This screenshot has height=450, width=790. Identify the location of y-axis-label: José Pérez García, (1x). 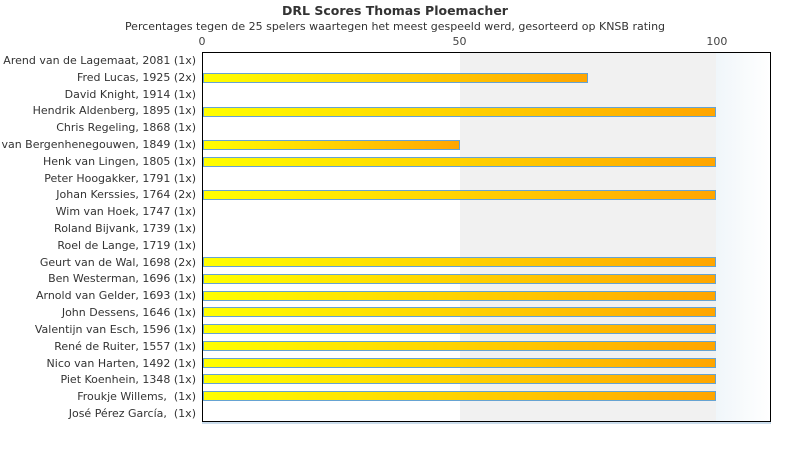
(132, 413).